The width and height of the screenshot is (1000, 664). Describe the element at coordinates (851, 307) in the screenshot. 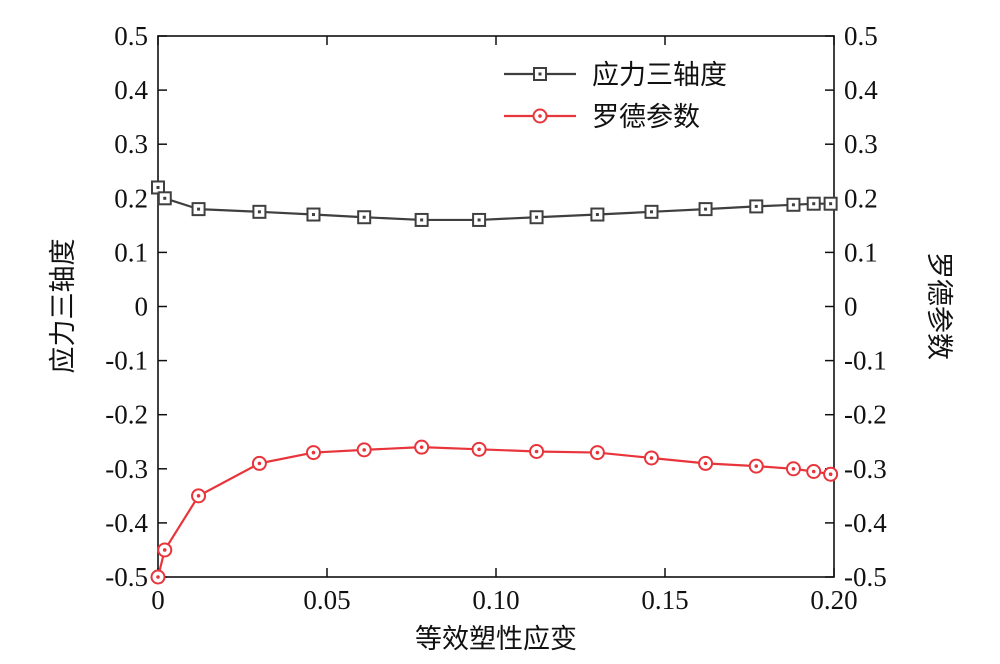

I see `y-tick-label-right: 0` at that location.